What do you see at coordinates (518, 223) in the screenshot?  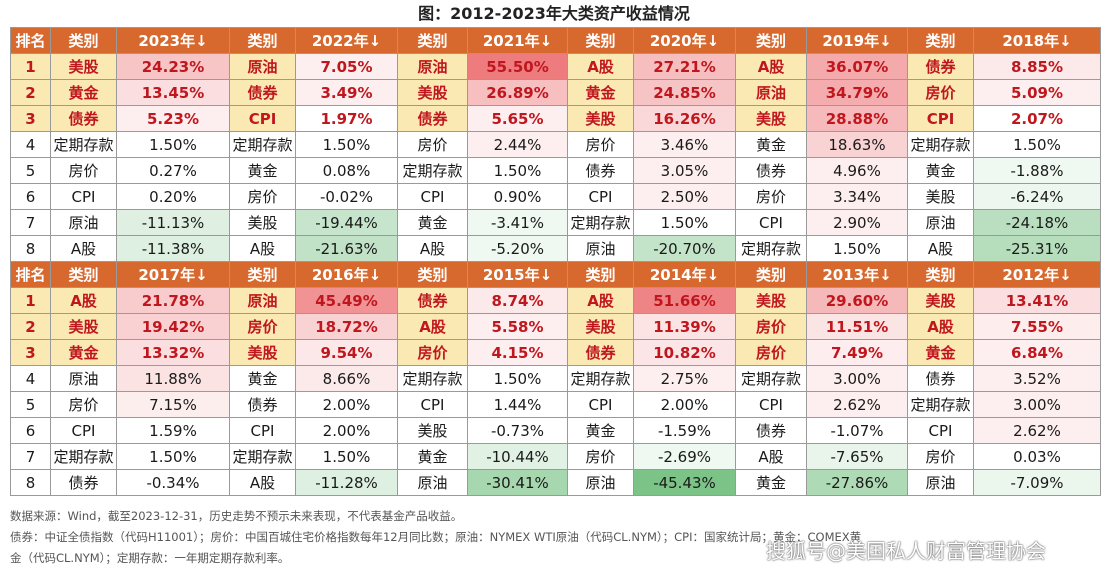 I see `return-value-cell: -3.41%` at bounding box center [518, 223].